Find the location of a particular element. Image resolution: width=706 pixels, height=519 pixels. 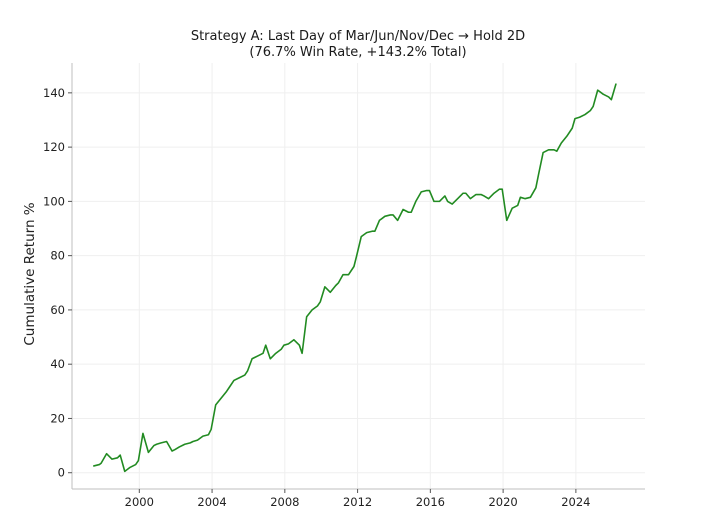

y-tick-label: 40 is located at coordinates (57, 364).